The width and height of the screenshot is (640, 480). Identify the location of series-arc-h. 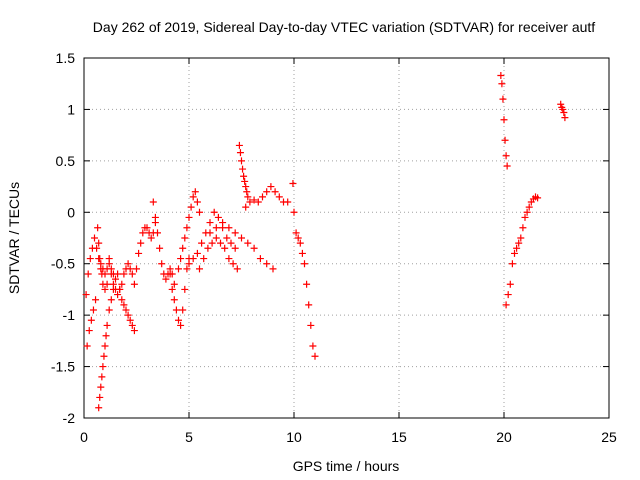
(163, 243).